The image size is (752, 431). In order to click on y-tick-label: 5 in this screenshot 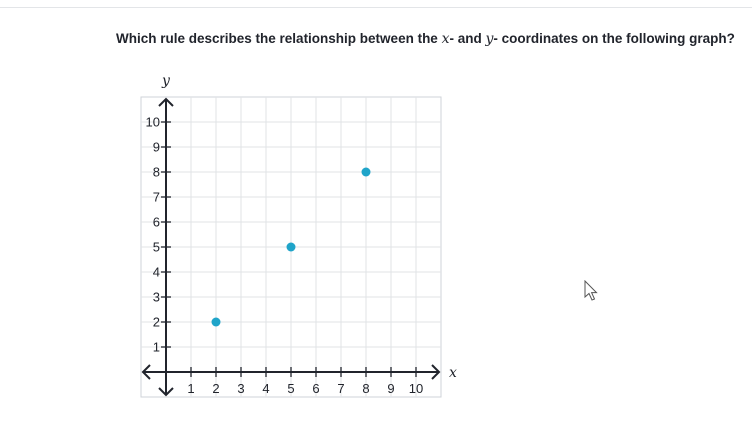, I will do `click(156, 247)`.